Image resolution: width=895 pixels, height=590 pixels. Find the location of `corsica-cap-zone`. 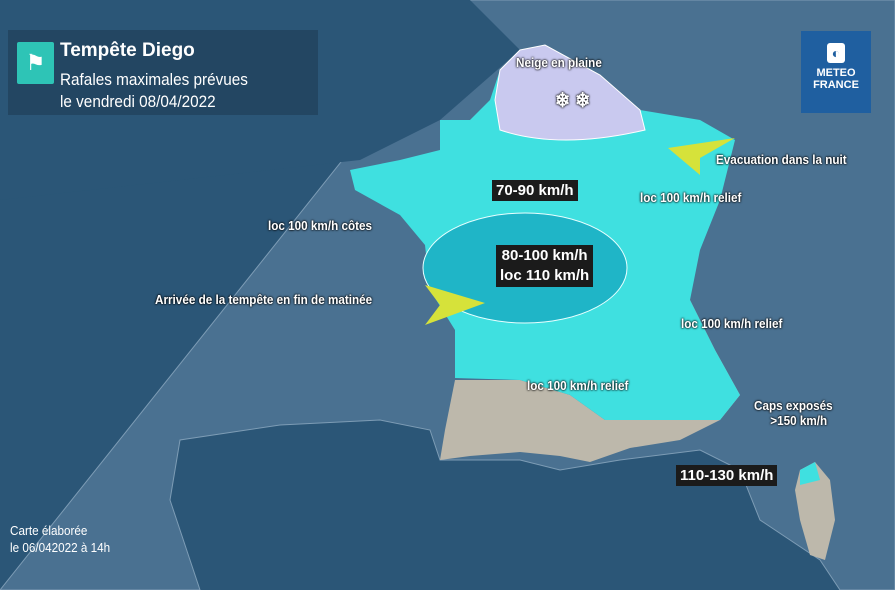

corsica-cap-zone is located at coordinates (810, 473).